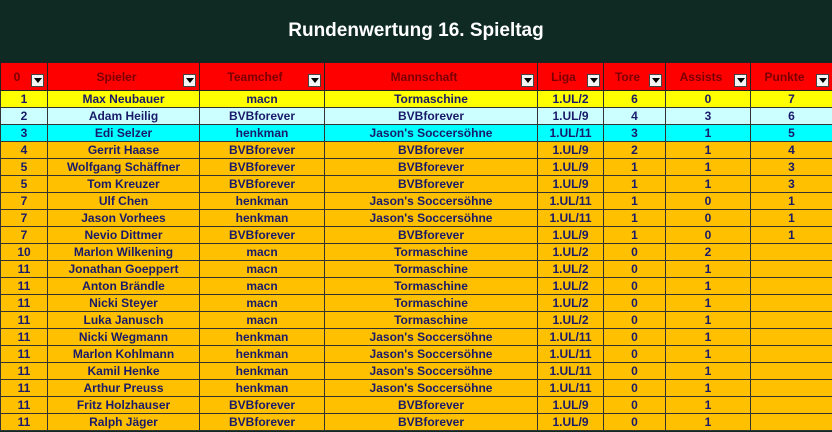 Image resolution: width=832 pixels, height=432 pixels. I want to click on spieler-cell: Nicki Wegmann, so click(123, 337).